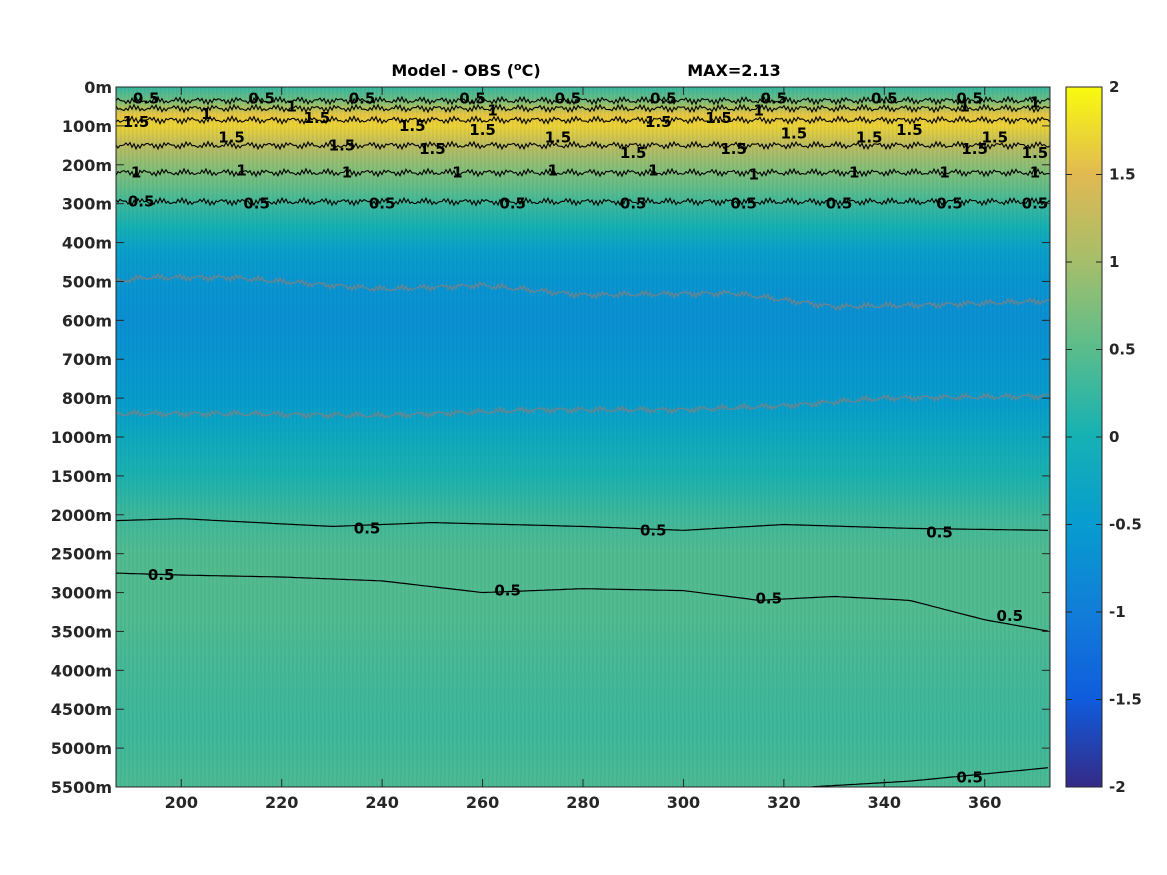 The width and height of the screenshot is (1167, 875). I want to click on y-tick-label: 3000m, so click(81, 593).